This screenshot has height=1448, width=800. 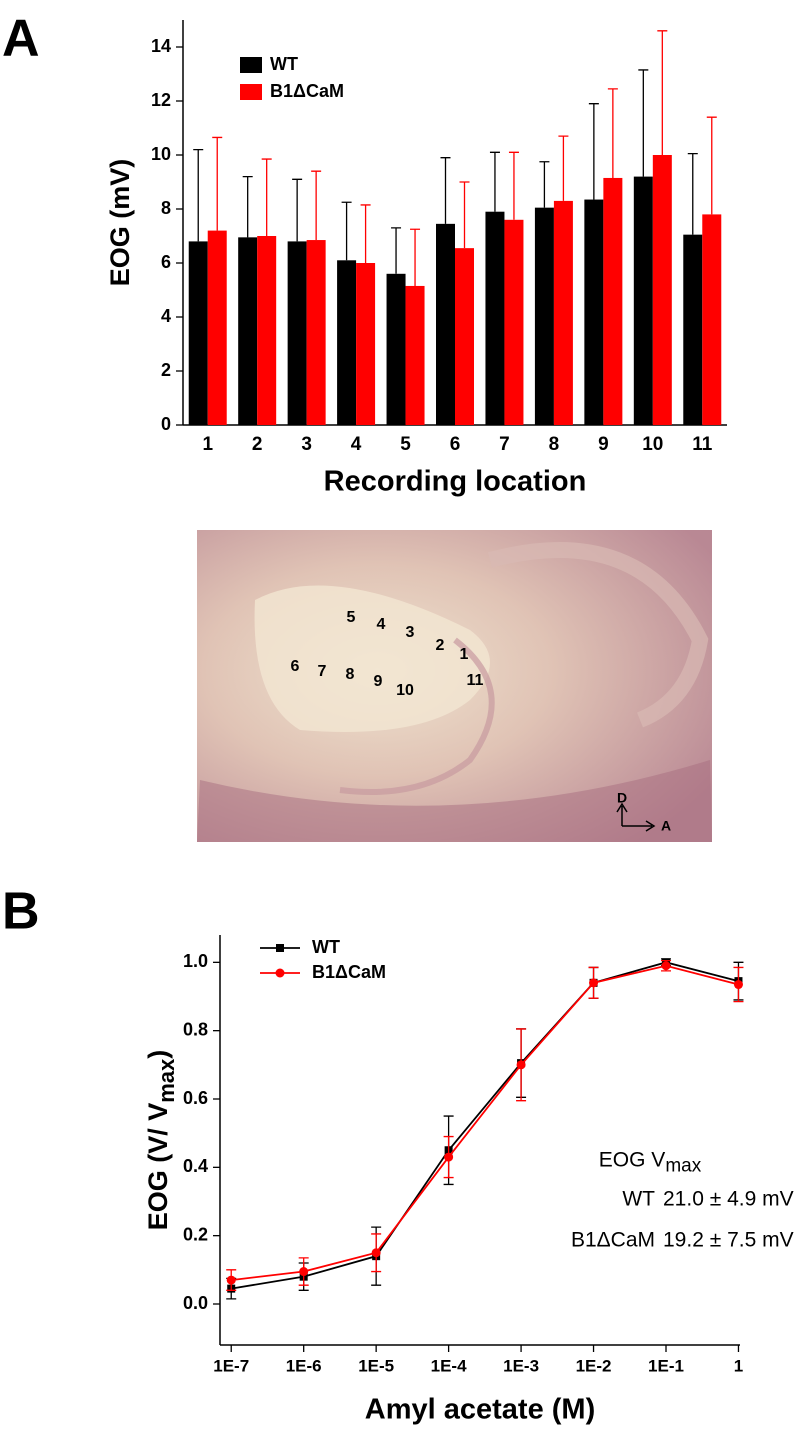 What do you see at coordinates (405, 444) in the screenshot?
I see `x-tick-label: 5` at bounding box center [405, 444].